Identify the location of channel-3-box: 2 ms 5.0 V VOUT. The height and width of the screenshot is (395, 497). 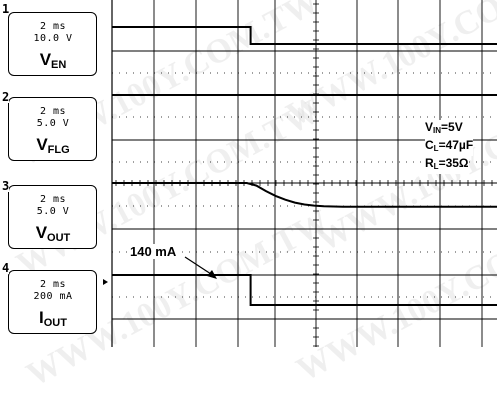
(52, 217).